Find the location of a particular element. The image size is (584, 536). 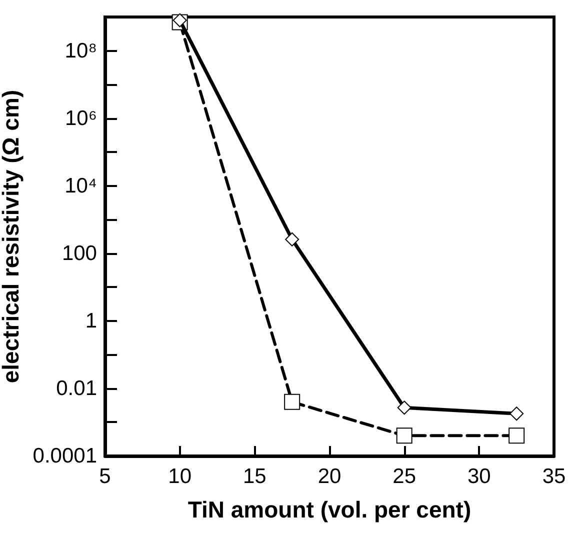

y-tick-label: 10⁸ is located at coordinates (80, 50).